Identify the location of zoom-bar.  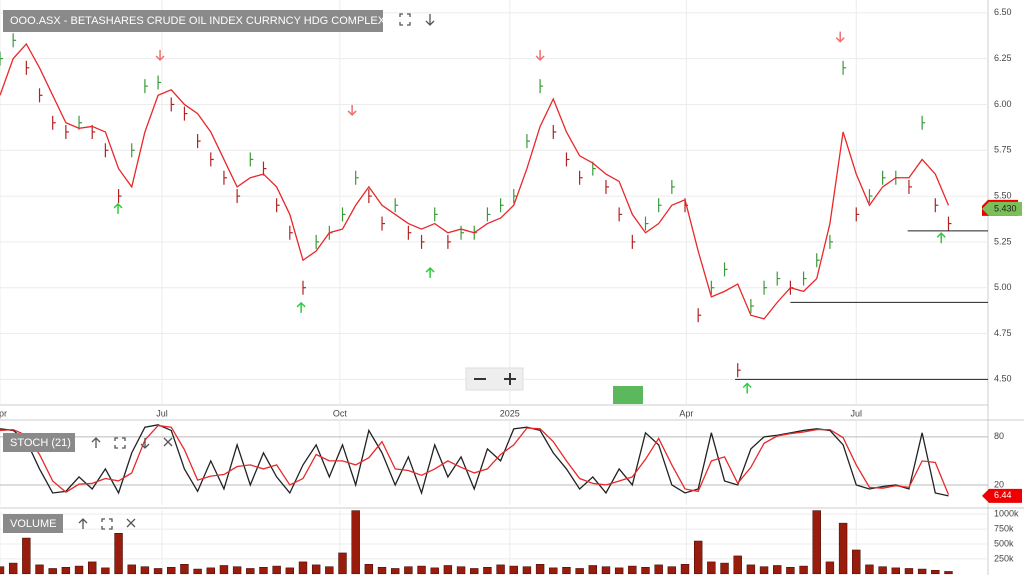
(494, 379).